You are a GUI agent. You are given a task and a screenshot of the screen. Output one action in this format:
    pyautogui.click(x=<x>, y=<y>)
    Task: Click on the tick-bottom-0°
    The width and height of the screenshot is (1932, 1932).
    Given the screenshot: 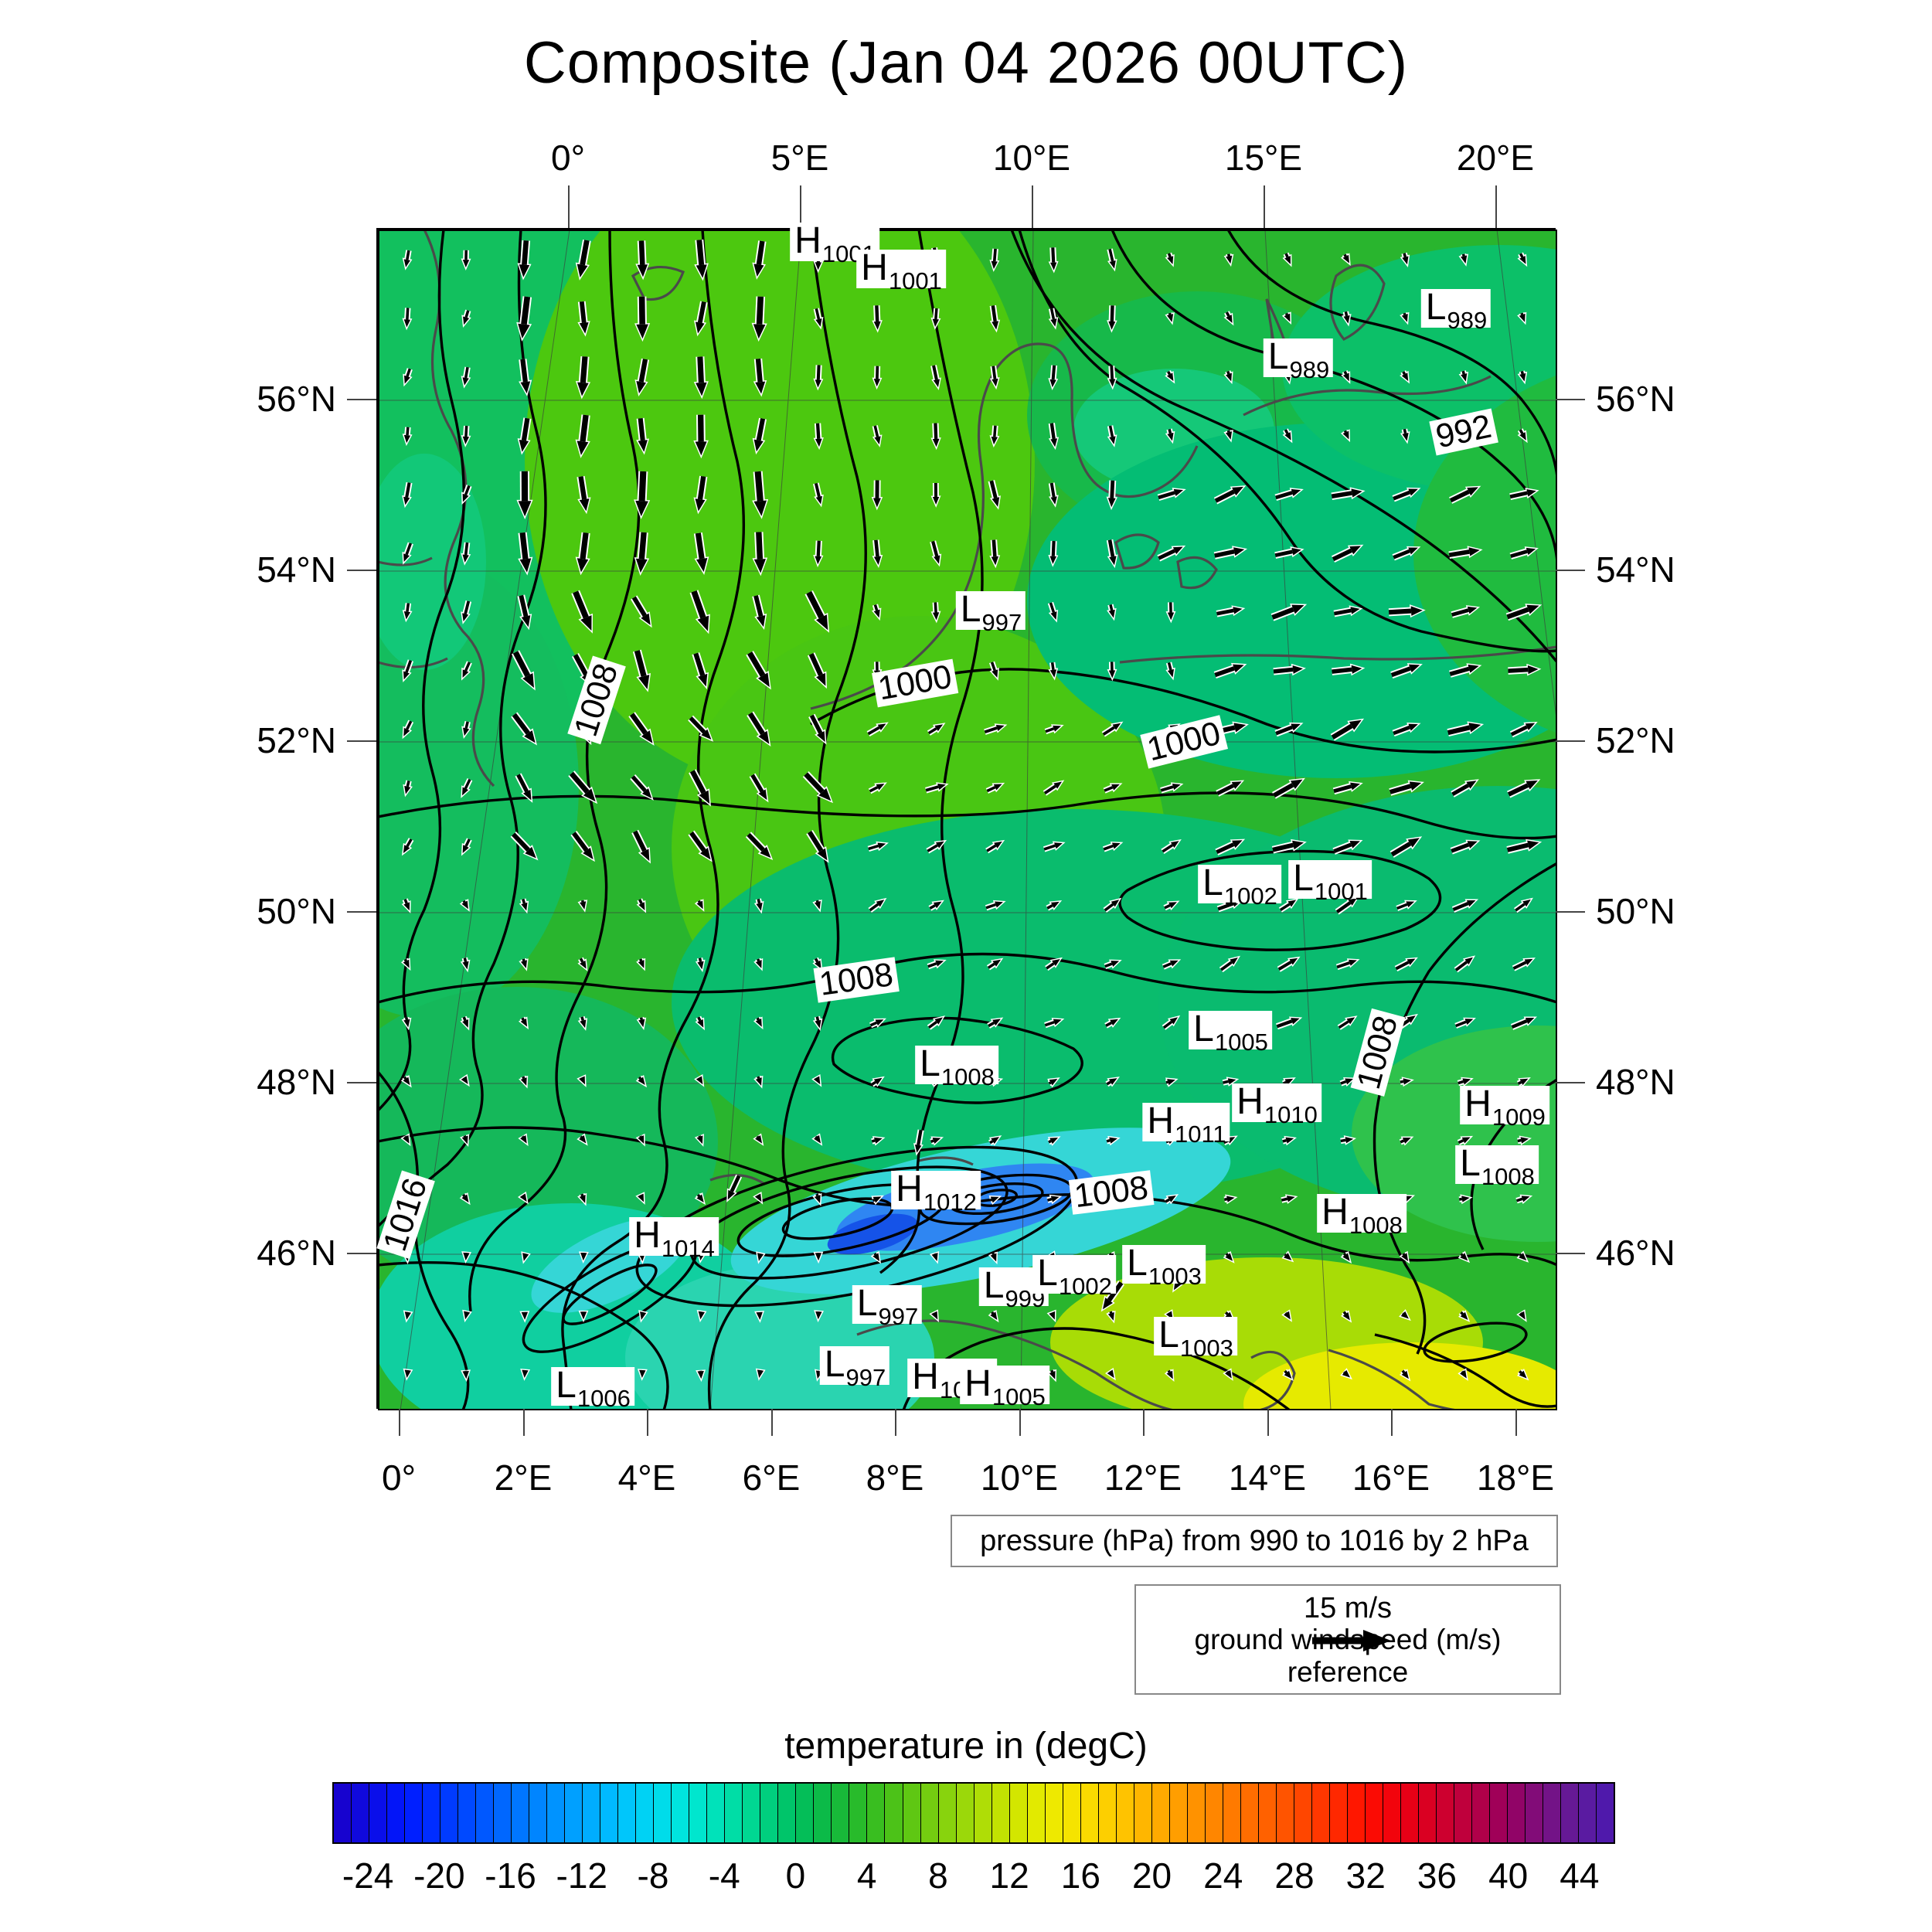 What is the action you would take?
    pyautogui.click(x=400, y=1423)
    